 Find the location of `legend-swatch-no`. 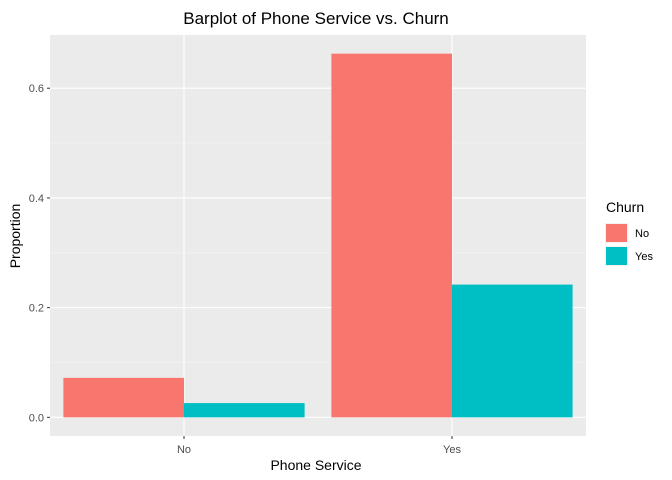

legend-swatch-no is located at coordinates (616, 233).